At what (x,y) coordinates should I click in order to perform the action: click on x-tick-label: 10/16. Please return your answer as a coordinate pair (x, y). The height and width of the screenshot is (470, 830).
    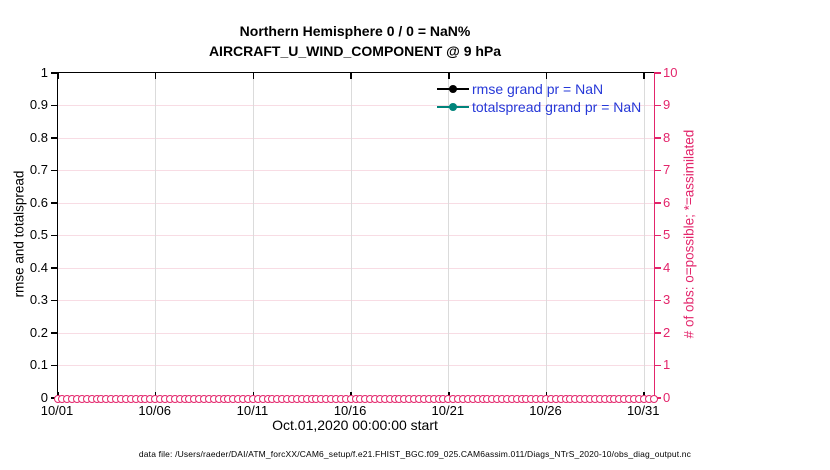
    Looking at the image, I should click on (350, 410).